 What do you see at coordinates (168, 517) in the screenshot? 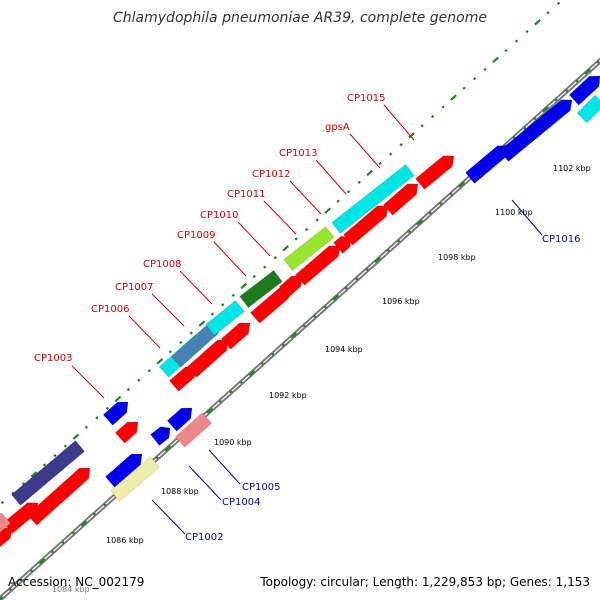
I see `leader-cp1002` at bounding box center [168, 517].